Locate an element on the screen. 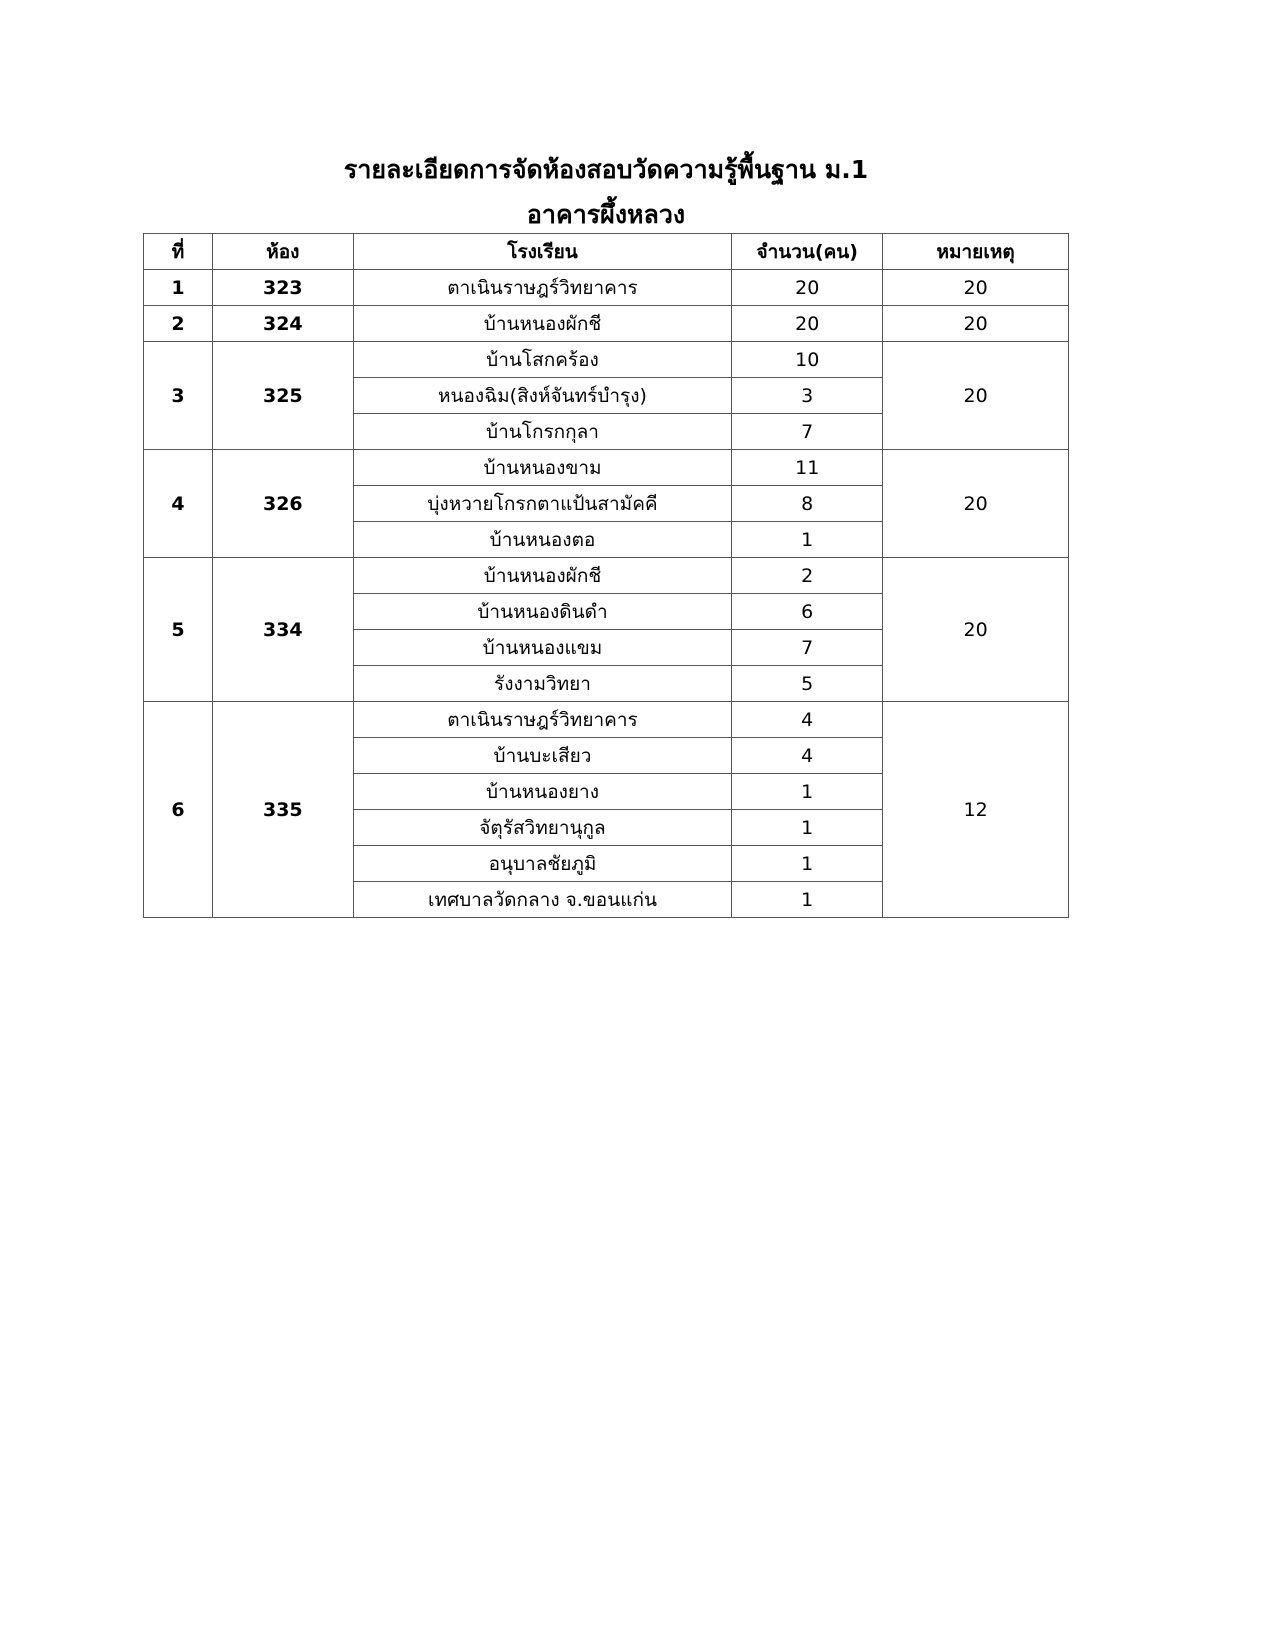 The width and height of the screenshot is (1275, 1650). table-row: 6 335 ตาเนินราษฎร์วิทยาคาร 4 12 is located at coordinates (606, 809).